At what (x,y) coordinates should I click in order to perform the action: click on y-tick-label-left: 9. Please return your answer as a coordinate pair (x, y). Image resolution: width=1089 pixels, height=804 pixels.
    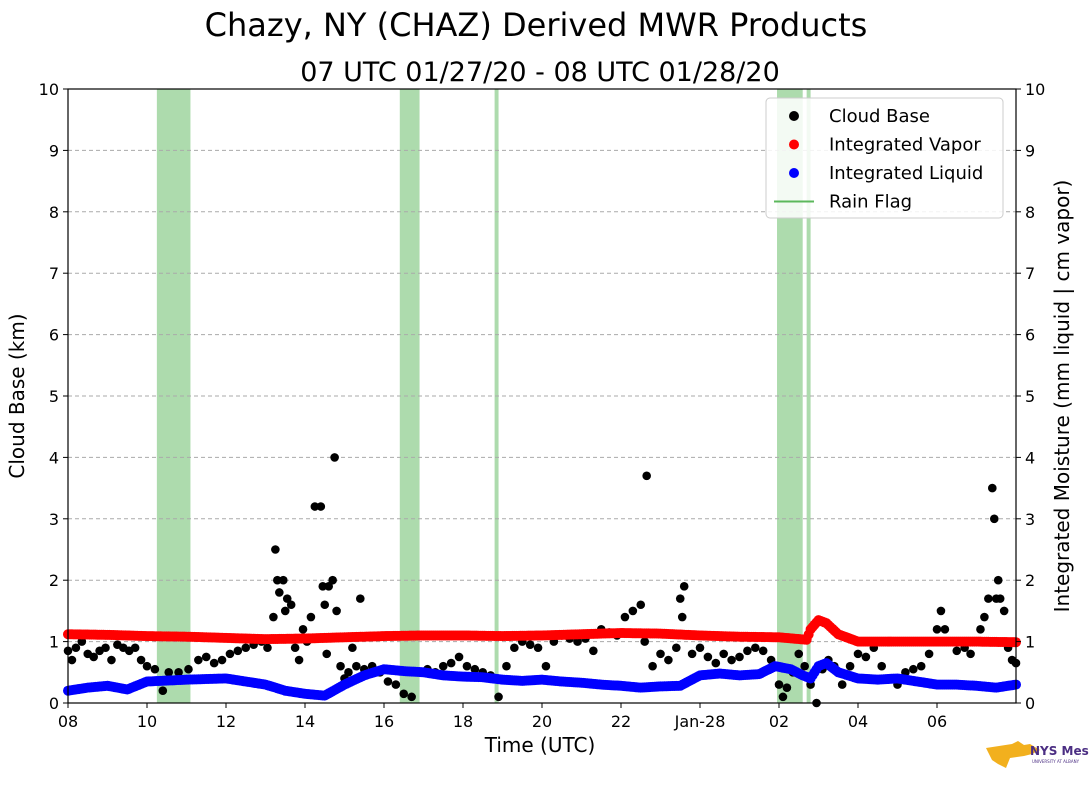
    Looking at the image, I should click on (54, 150).